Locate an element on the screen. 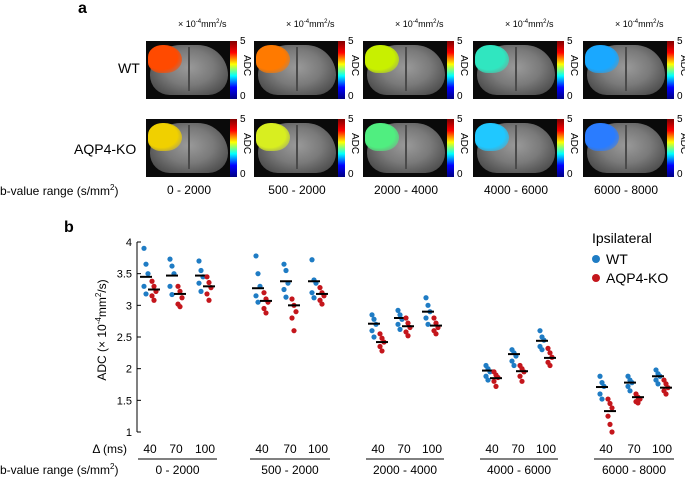 Image resolution: width=685 pixels, height=478 pixels. y-tick-label: 4 is located at coordinates (129, 243).